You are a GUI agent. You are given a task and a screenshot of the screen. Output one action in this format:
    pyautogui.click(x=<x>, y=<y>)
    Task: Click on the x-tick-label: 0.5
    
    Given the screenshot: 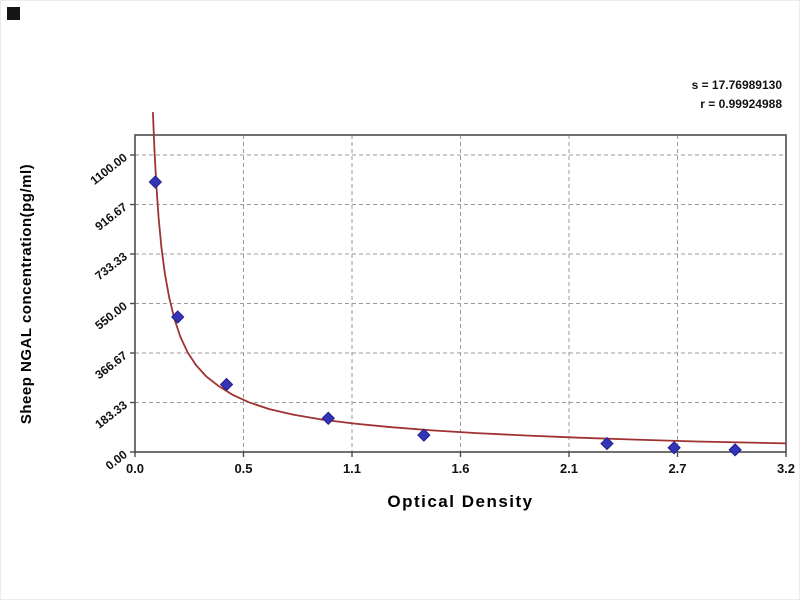 What is the action you would take?
    pyautogui.click(x=243, y=468)
    